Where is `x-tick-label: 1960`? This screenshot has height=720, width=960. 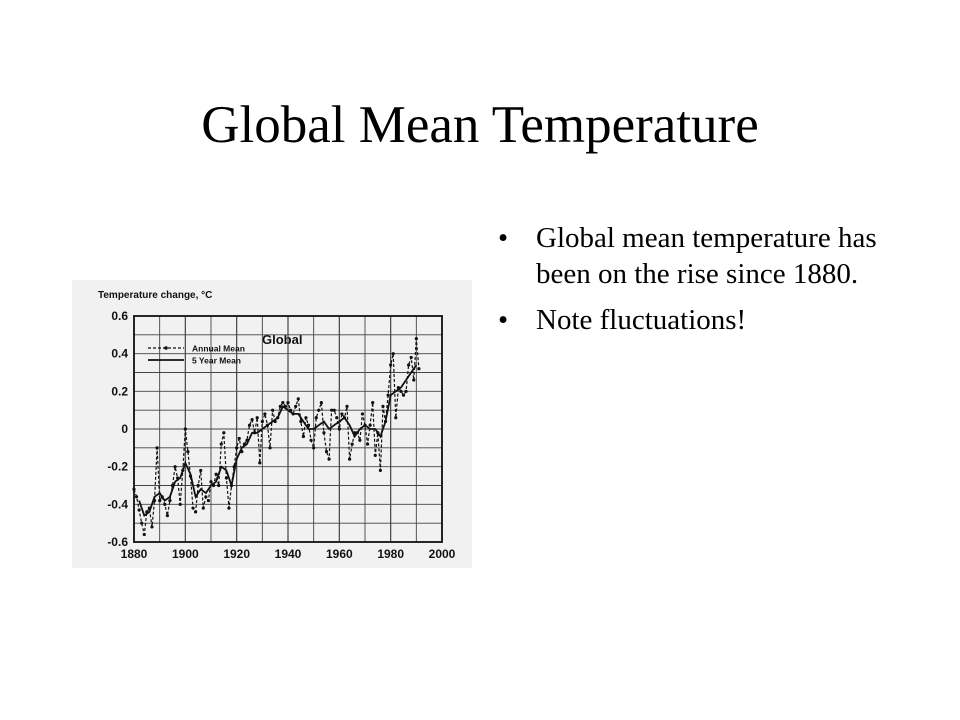 x-tick-label: 1960 is located at coordinates (339, 554).